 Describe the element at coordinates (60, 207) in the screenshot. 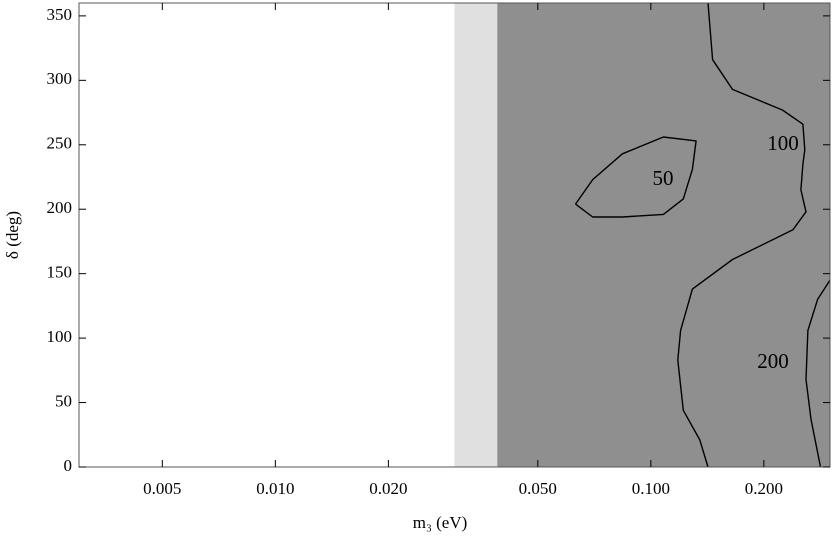

I see `y-tick-label: 200` at that location.